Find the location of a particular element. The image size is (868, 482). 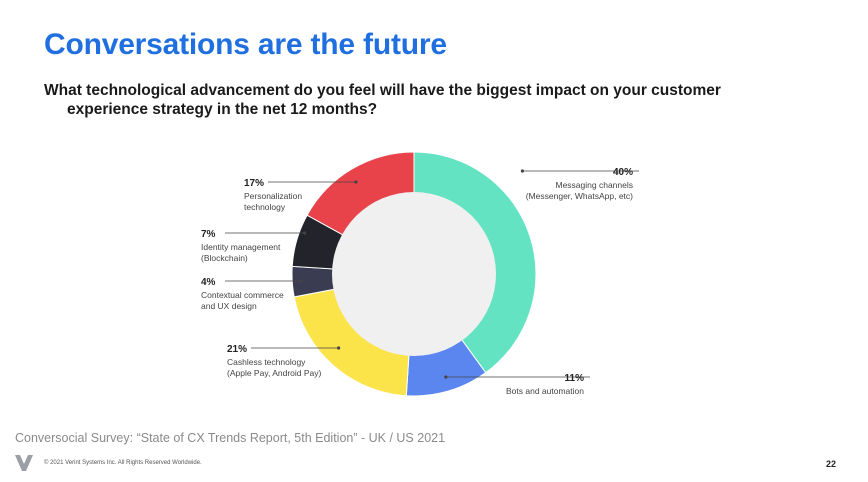

slice-percent-label: 40% is located at coordinates (623, 172).